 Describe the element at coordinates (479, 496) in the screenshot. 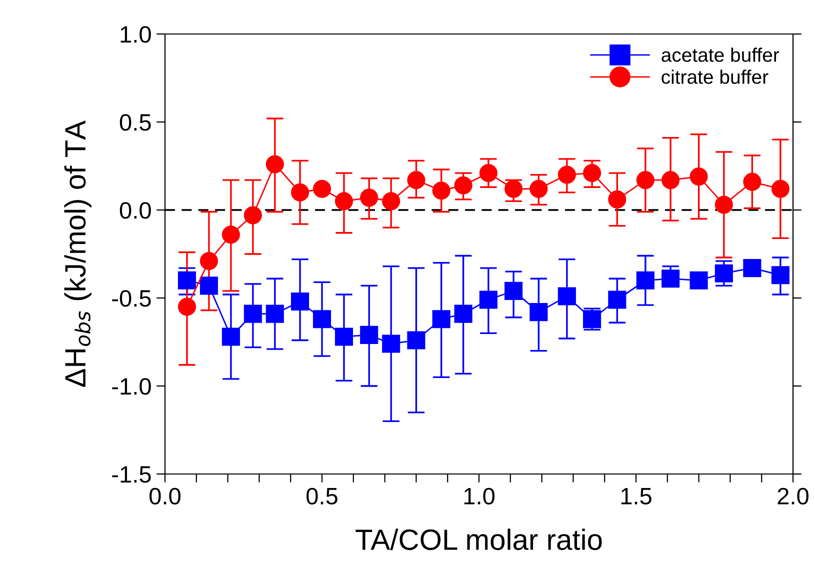

I see `x-tick-label: 1.0` at that location.